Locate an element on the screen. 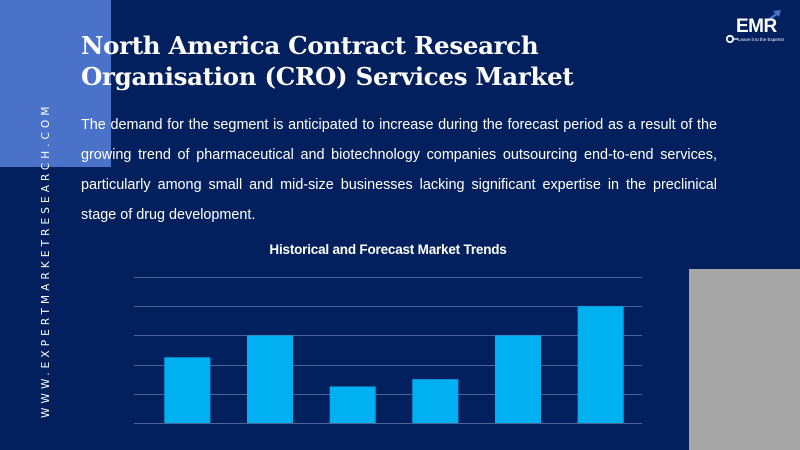 The height and width of the screenshot is (450, 800). bars is located at coordinates (394, 364).